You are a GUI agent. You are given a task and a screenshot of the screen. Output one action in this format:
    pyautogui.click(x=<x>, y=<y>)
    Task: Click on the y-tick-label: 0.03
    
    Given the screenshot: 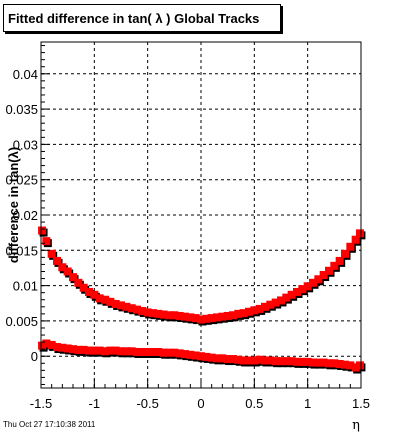 What is the action you would take?
    pyautogui.click(x=25, y=144)
    